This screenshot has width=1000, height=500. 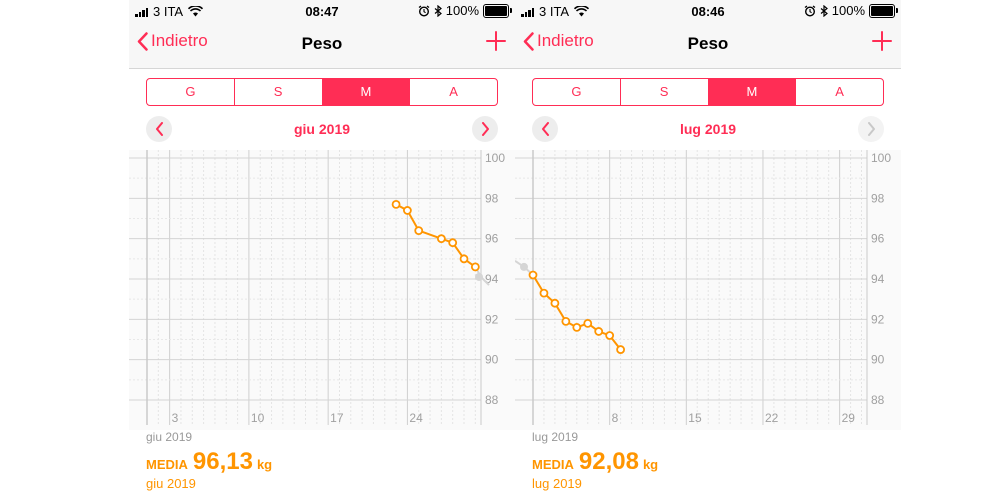 I want to click on month-label: giu 2019, so click(x=322, y=129).